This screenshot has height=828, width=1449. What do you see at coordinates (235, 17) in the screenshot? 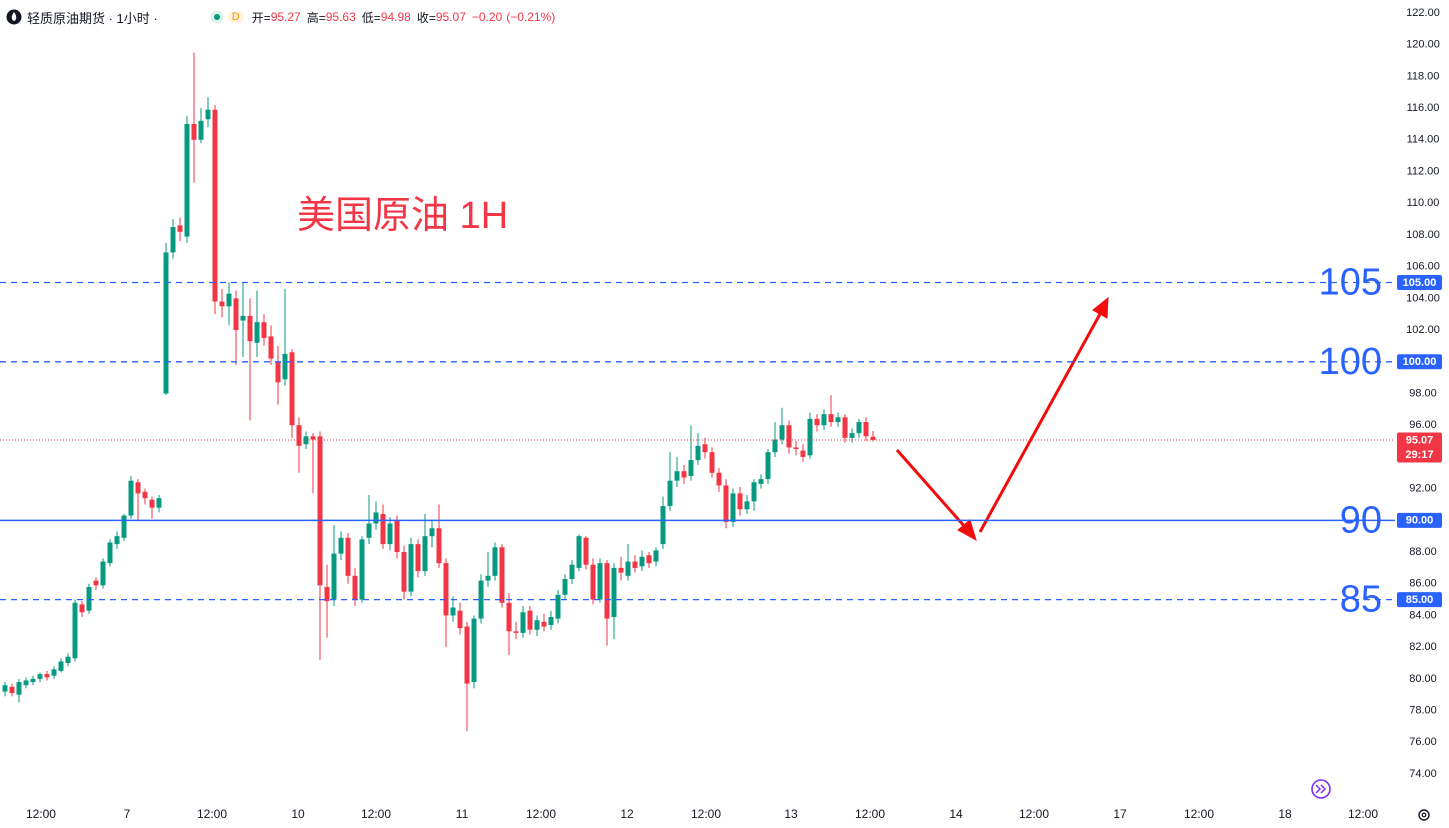
I see `badge: D` at bounding box center [235, 17].